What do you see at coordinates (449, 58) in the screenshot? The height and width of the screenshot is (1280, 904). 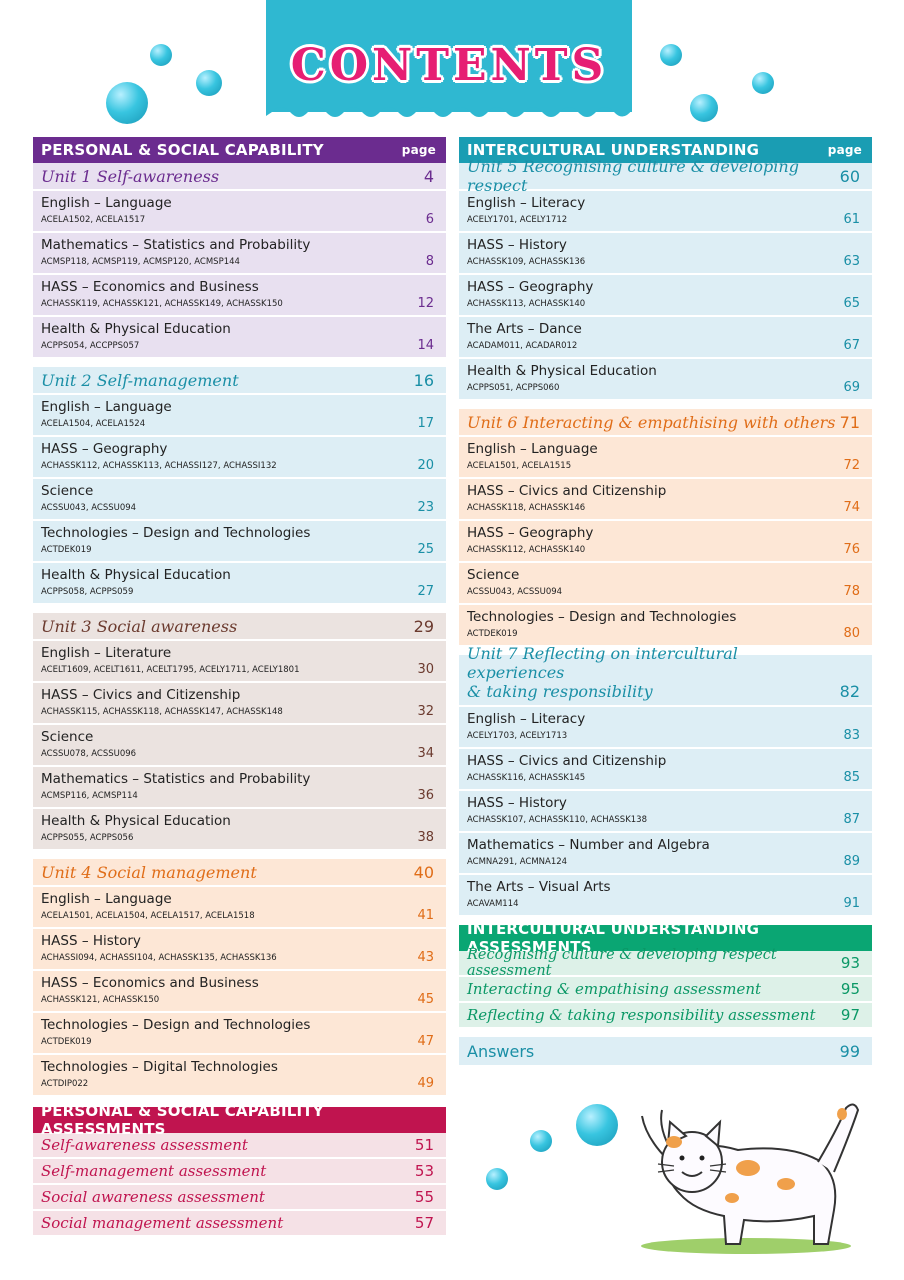 I see `title-banner` at bounding box center [449, 58].